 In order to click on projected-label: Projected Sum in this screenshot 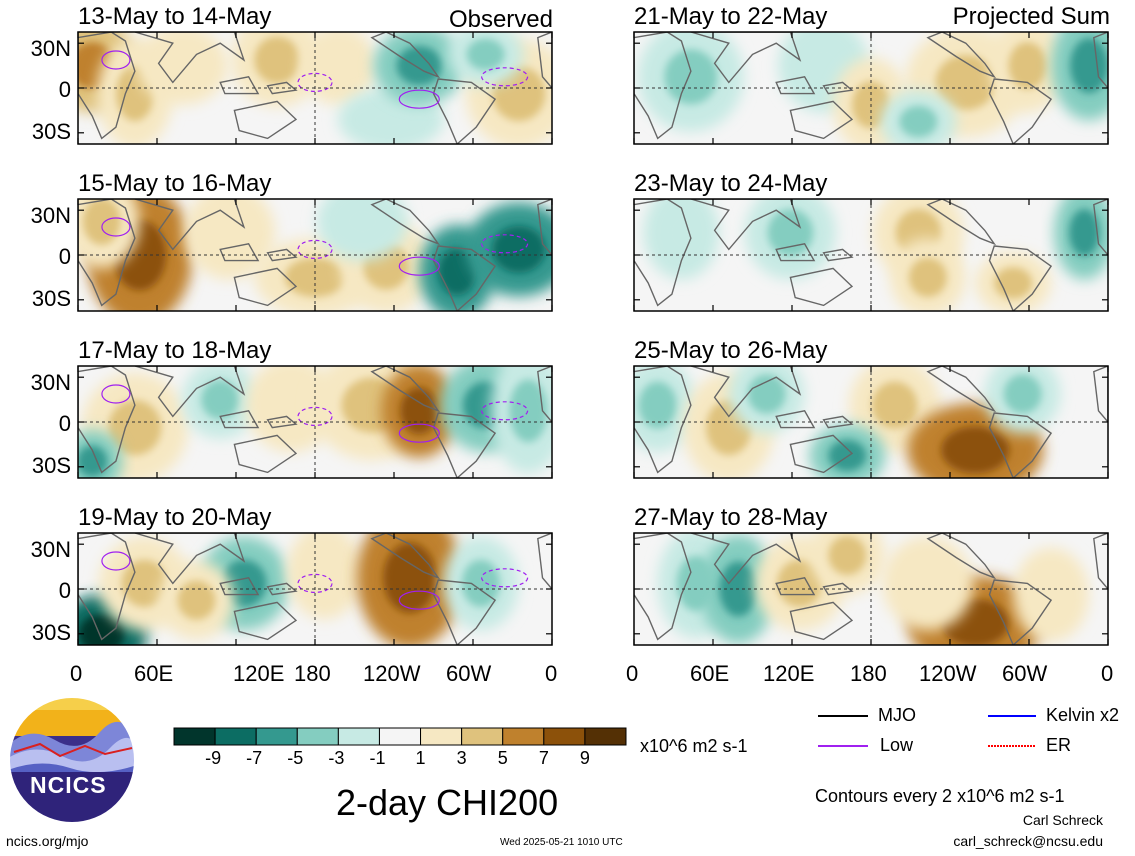, I will do `click(1031, 16)`.